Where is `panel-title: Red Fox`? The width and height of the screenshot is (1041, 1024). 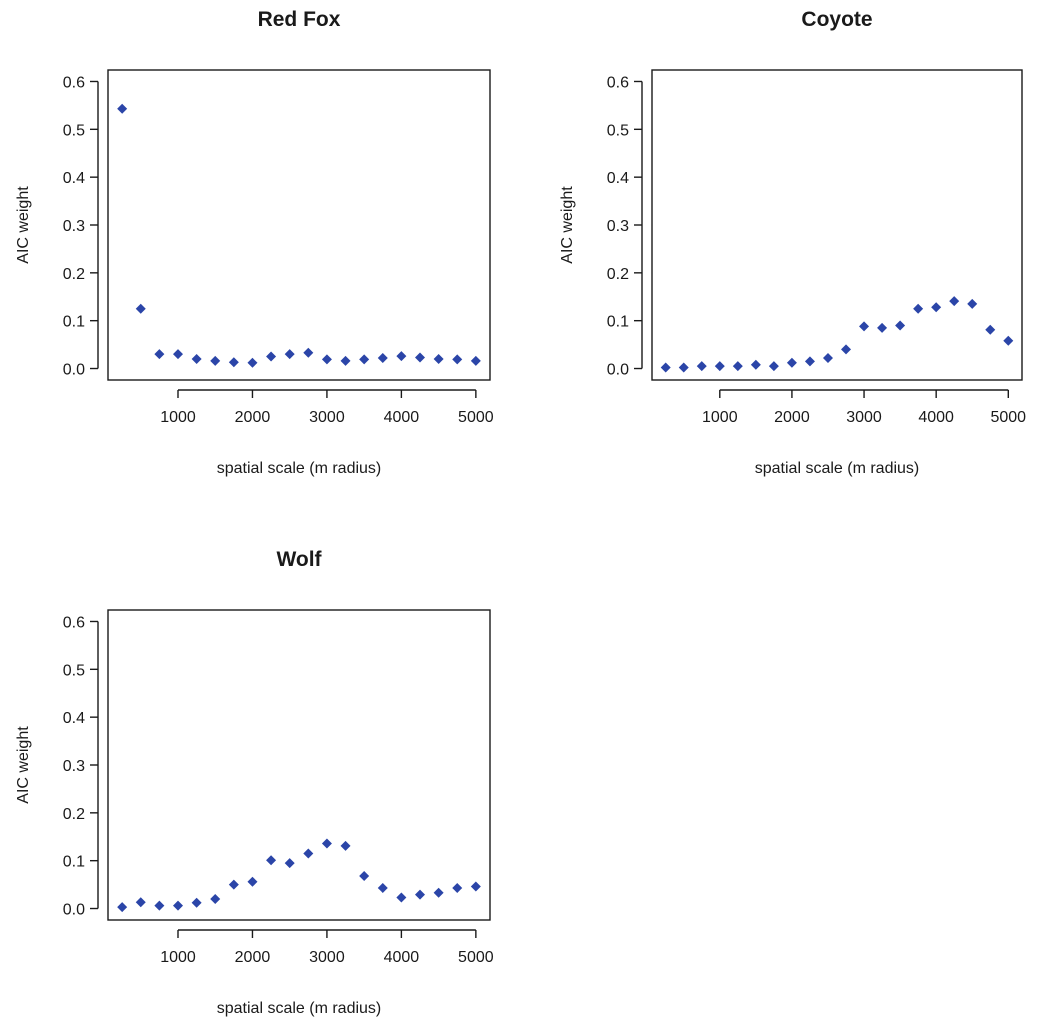
panel-title: Red Fox is located at coordinates (299, 19).